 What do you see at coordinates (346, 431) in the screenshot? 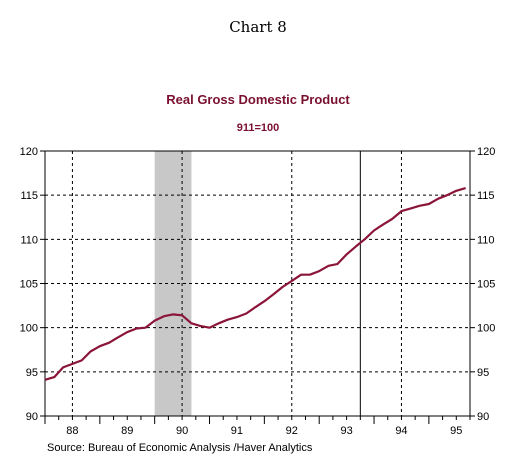
I see `x-tick-label: 93` at bounding box center [346, 431].